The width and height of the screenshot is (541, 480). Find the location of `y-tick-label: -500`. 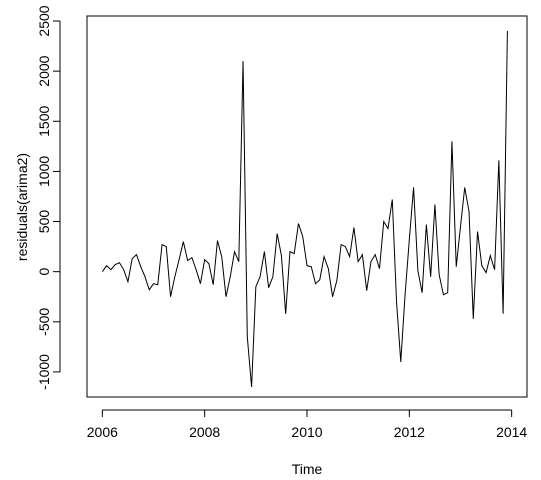

y-tick-label: -500 is located at coordinates (44, 322).